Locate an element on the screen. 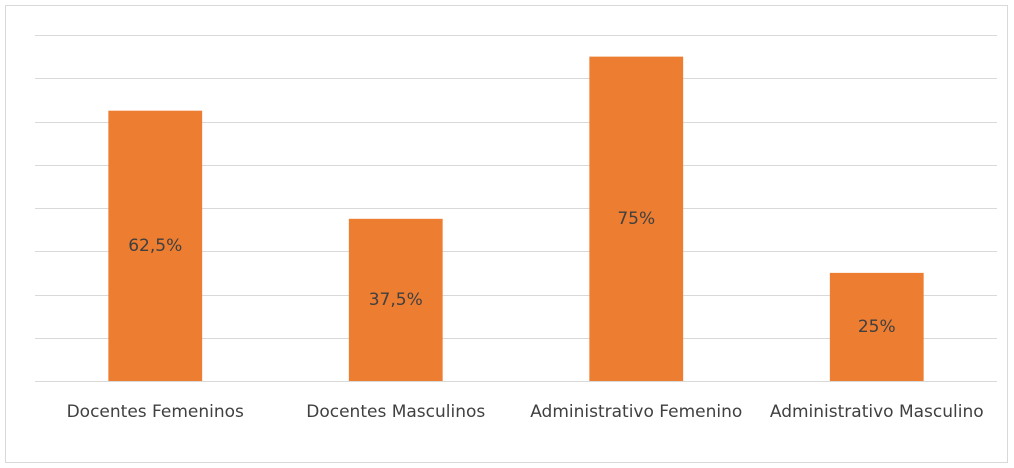 The width and height of the screenshot is (1014, 468). x-tick-label: Administrativo Masculino is located at coordinates (876, 412).